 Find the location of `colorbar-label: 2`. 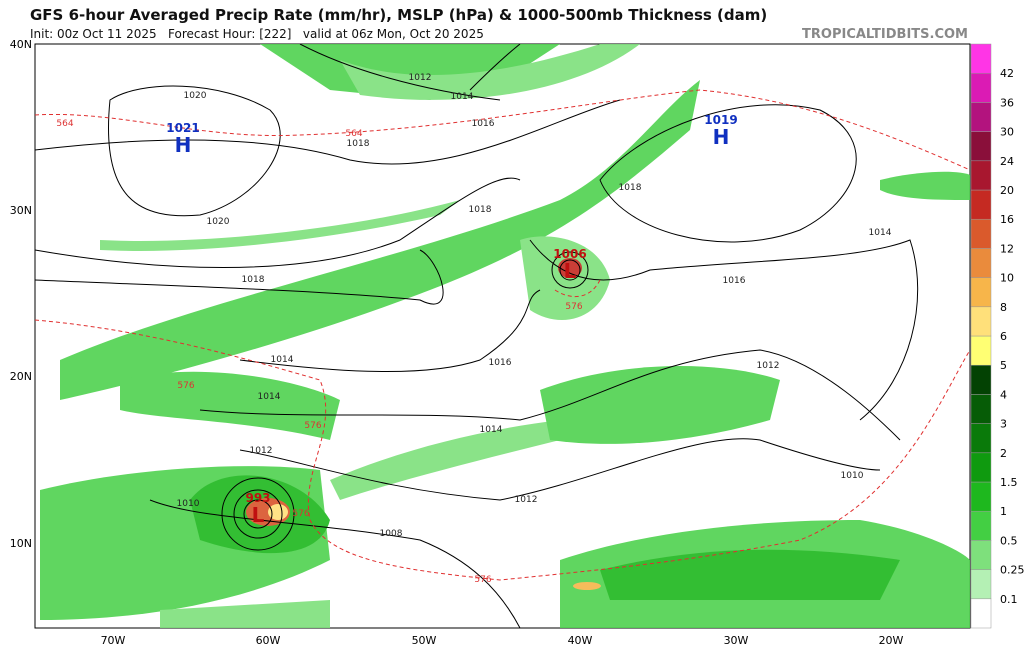

colorbar-label: 2 is located at coordinates (1003, 453).